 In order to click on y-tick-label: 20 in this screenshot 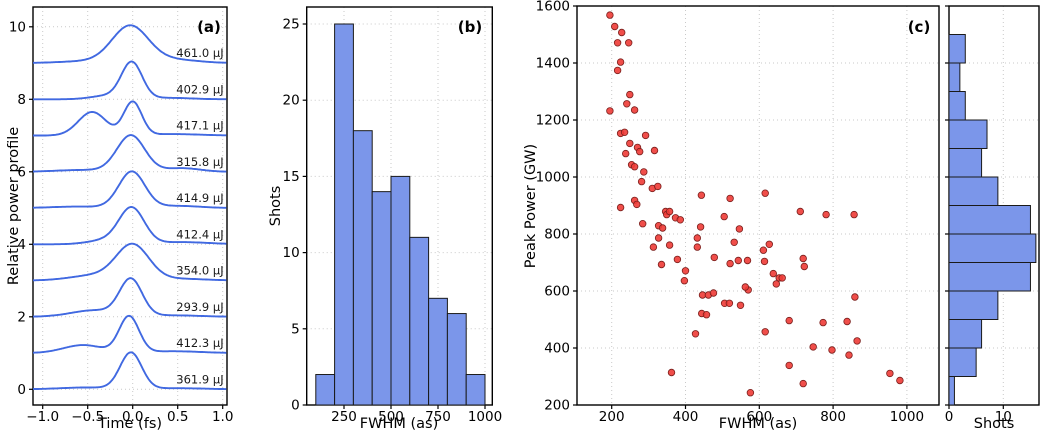, I will do `click(291, 101)`.